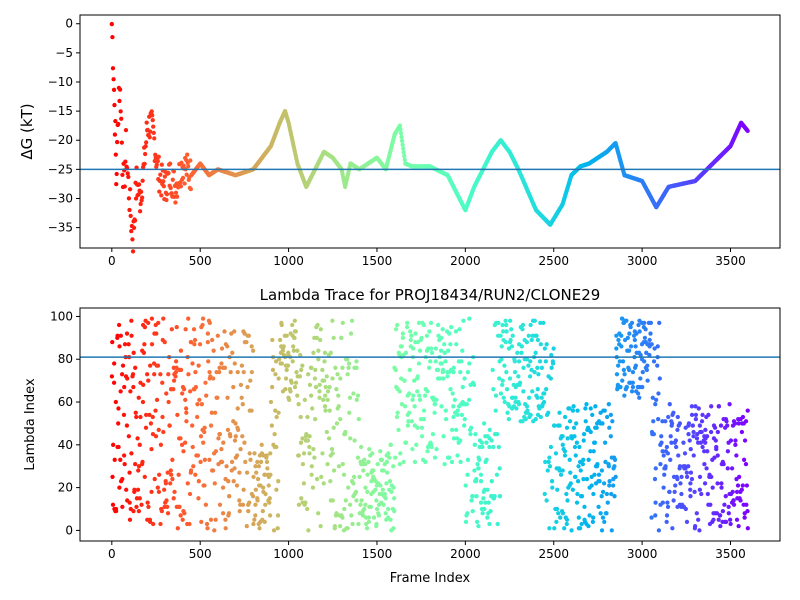 The width and height of the screenshot is (800, 600). What do you see at coordinates (60, 228) in the screenshot?
I see `delta-g-y-tick-label: −35` at bounding box center [60, 228].